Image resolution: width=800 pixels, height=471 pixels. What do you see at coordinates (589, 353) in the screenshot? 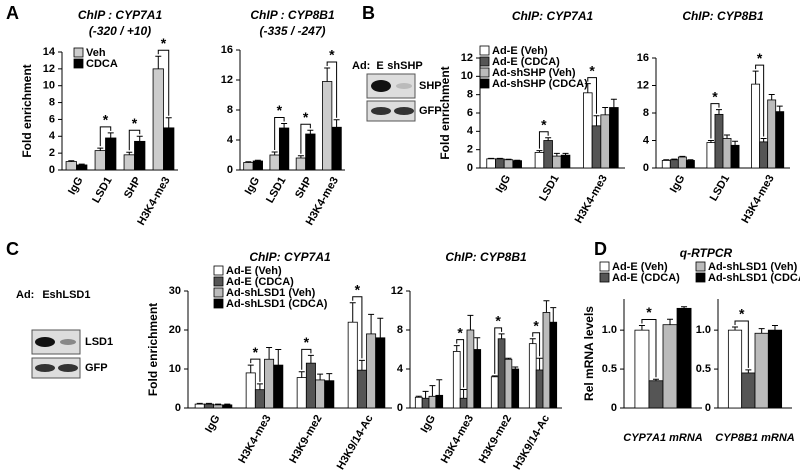
I see `y-axis-label: Rel mRNA levels` at bounding box center [589, 353].